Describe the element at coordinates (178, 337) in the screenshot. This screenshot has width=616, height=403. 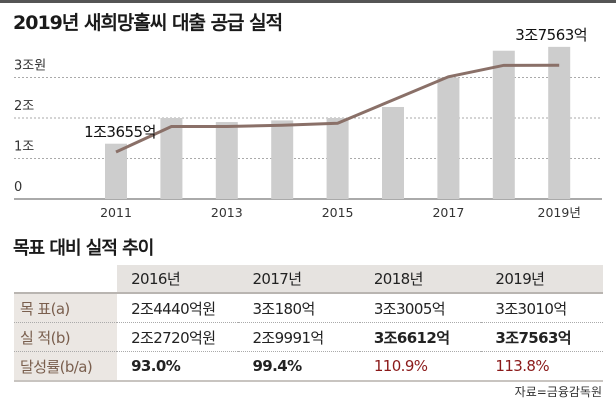
I see `cell: 2조2720억원` at that location.